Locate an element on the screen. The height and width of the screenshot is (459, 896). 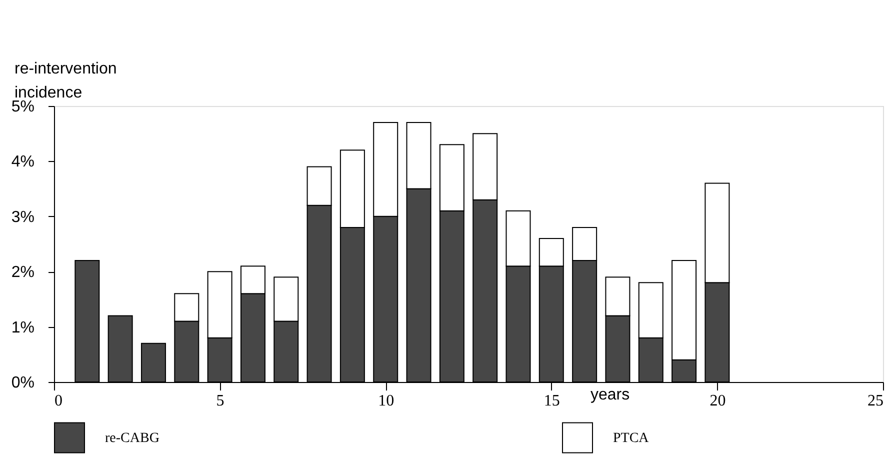
y-tick-label: 1% is located at coordinates (22, 327).